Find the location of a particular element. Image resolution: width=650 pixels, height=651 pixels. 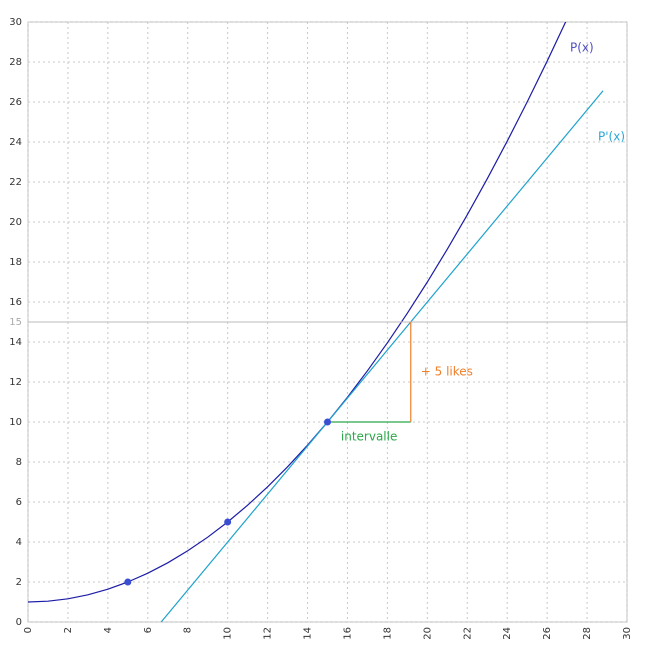

x-tick-label: 30 is located at coordinates (627, 633).